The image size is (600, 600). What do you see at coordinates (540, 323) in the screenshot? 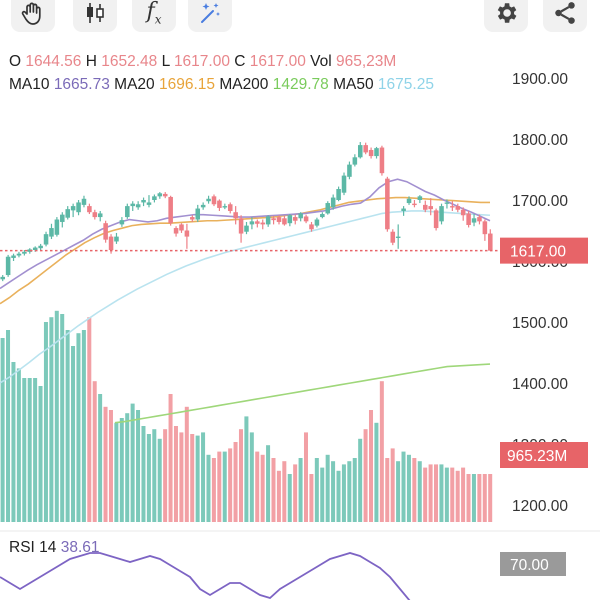
I see `y-axis-tick-label: 1500.00` at bounding box center [540, 323].